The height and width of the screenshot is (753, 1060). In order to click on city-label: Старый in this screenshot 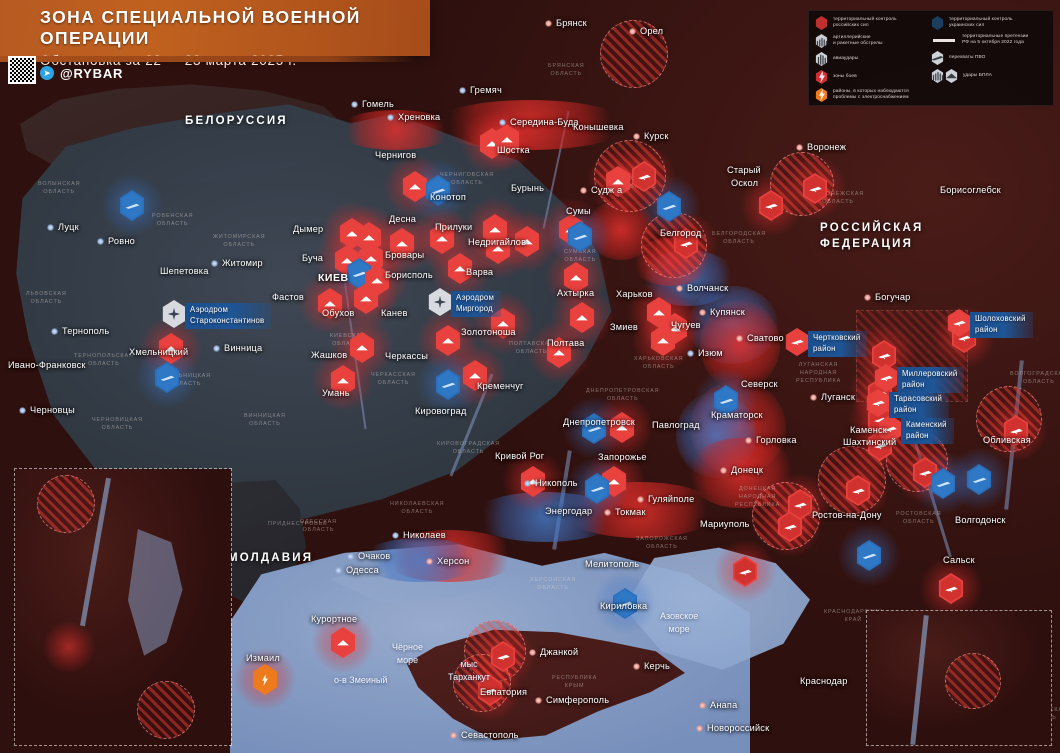, I will do `click(744, 170)`.